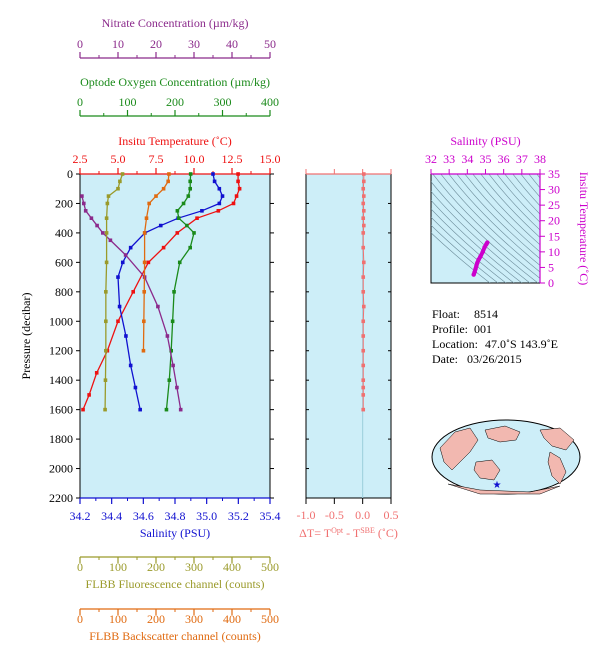 The height and width of the screenshot is (663, 609). I want to click on ts-temperature-title: Insitu Temperature (˚C), so click(584, 229).